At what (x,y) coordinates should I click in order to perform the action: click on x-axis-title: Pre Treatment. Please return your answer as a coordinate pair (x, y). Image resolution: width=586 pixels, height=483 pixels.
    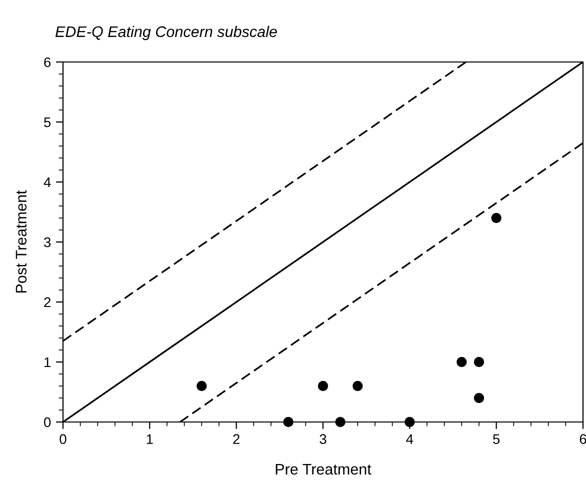
    Looking at the image, I should click on (324, 469).